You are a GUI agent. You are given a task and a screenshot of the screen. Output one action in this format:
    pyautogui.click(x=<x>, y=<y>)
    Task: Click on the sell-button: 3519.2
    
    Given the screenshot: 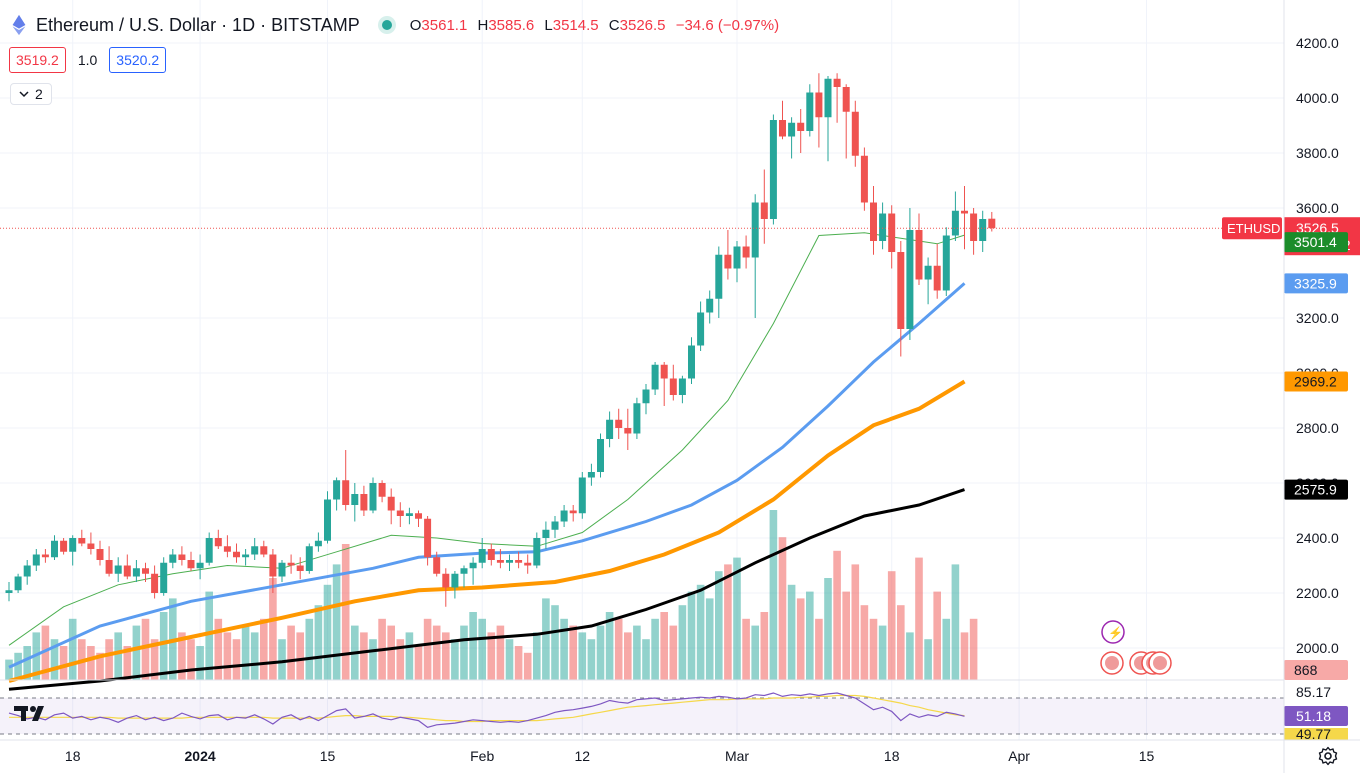 What is the action you would take?
    pyautogui.click(x=37, y=60)
    